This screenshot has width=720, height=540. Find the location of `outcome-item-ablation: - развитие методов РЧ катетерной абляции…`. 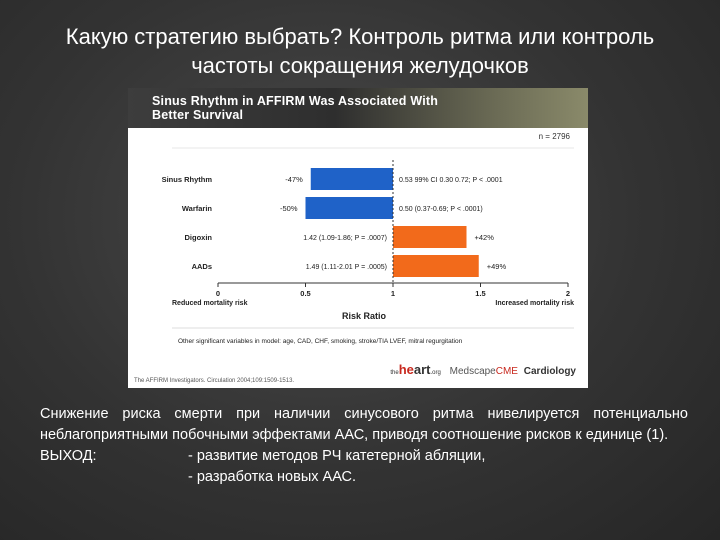

outcome-item-ablation: - развитие методов РЧ катетерной абляции… is located at coordinates (337, 456).